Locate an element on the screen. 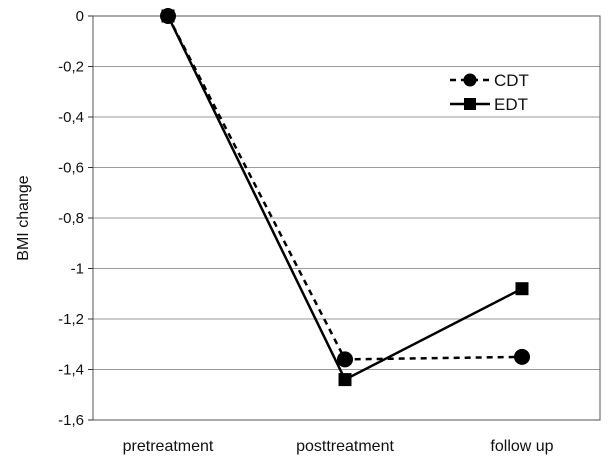  y-tick-label: -1,6 is located at coordinates (71, 420).